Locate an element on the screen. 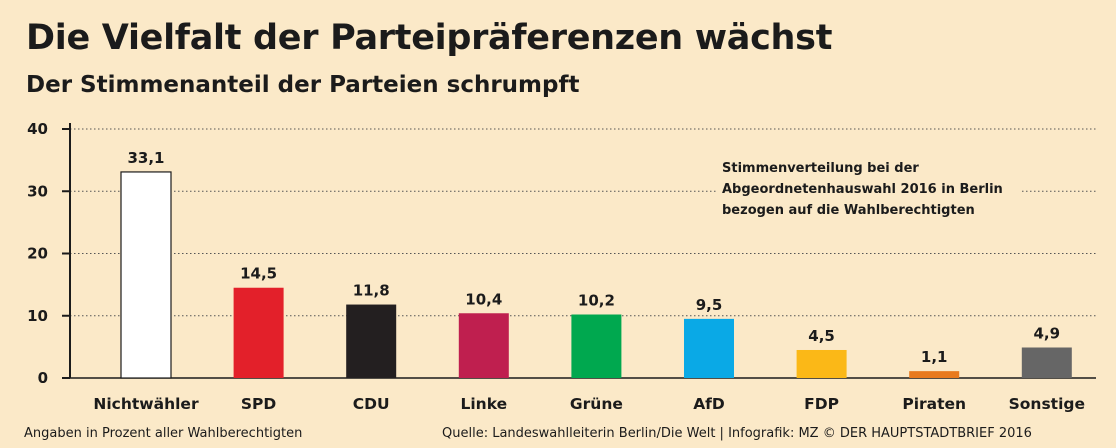 This screenshot has height=448, width=1116. y-tick-label: 10 is located at coordinates (37, 316).